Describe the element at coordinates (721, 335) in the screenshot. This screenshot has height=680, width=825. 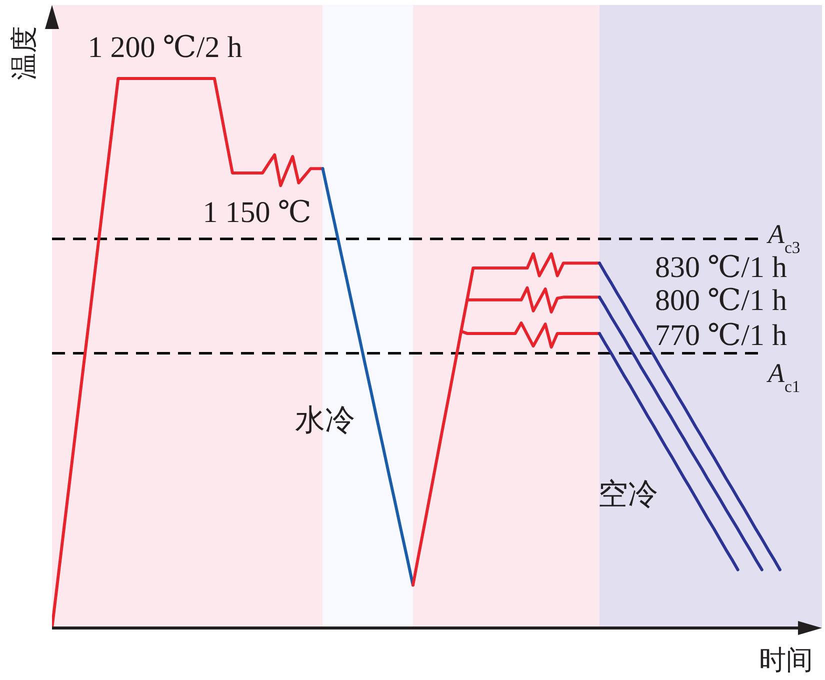
I see `annotation: 770 ℃/1 h` at that location.